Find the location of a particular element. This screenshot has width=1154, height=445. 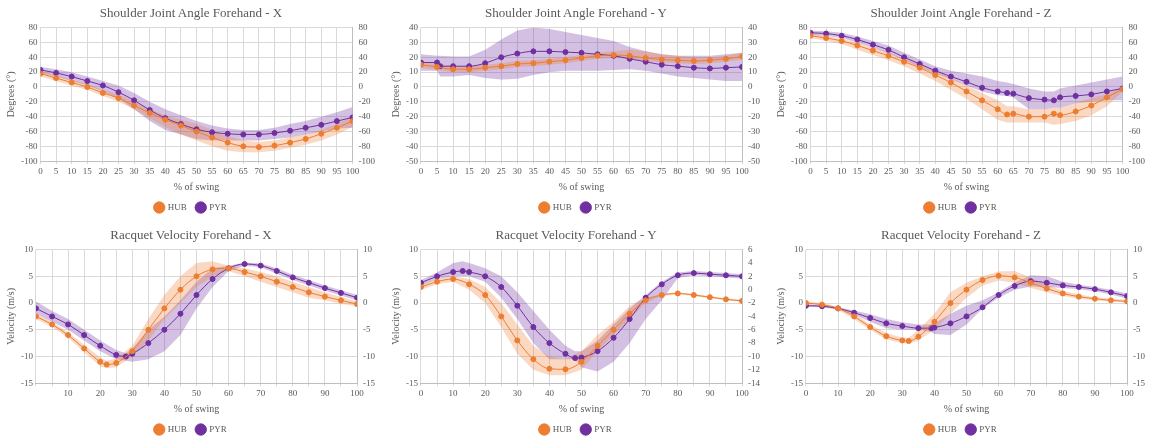

chart-title: Racquet Velocity Forehand - Y is located at coordinates (576, 235).